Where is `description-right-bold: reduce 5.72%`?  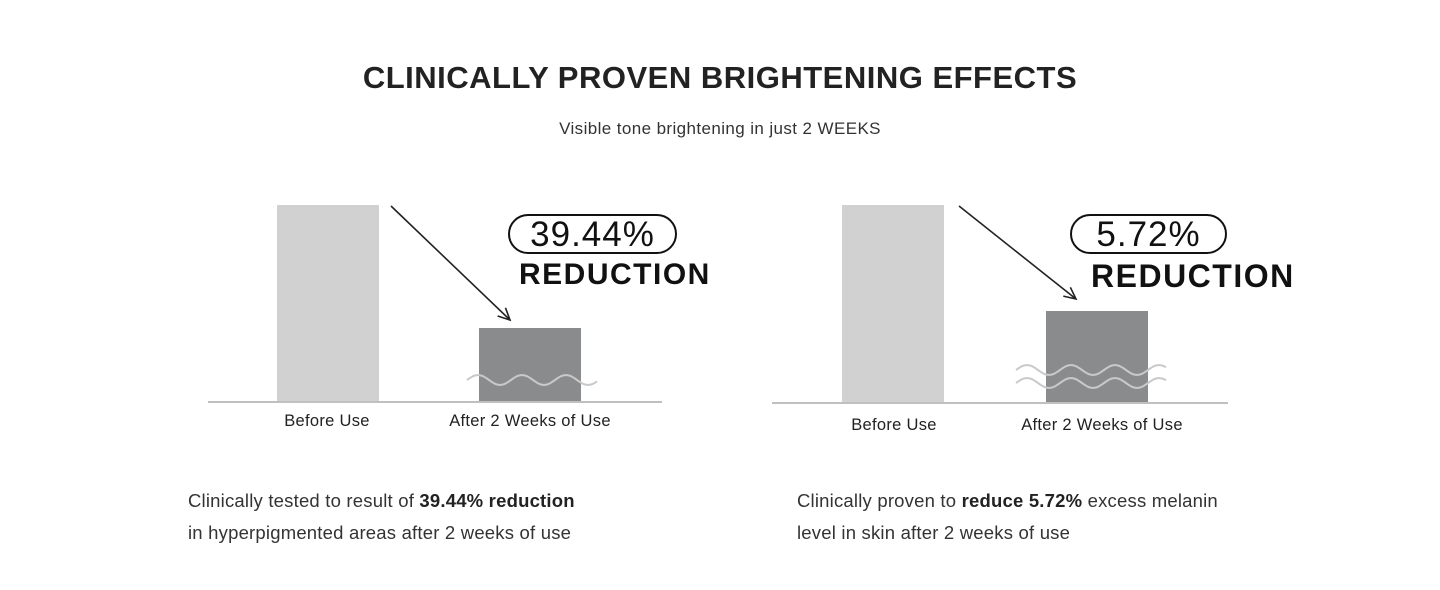
description-right-bold: reduce 5.72% is located at coordinates (1022, 500).